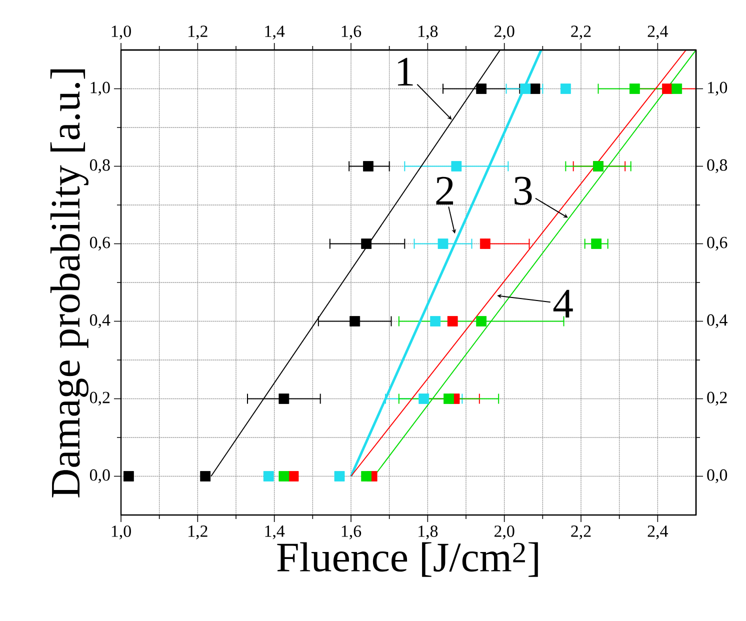 The image size is (746, 621). I want to click on annotation: 1, so click(405, 72).